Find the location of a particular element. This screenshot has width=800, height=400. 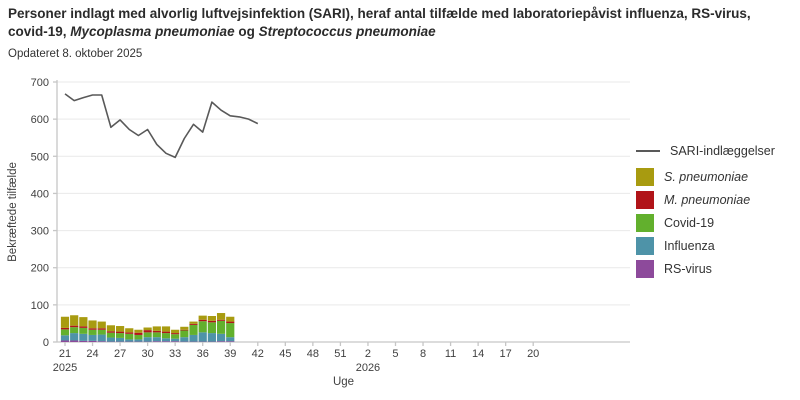

title-segment: Mycoplasma pneumoniae is located at coordinates (152, 31).